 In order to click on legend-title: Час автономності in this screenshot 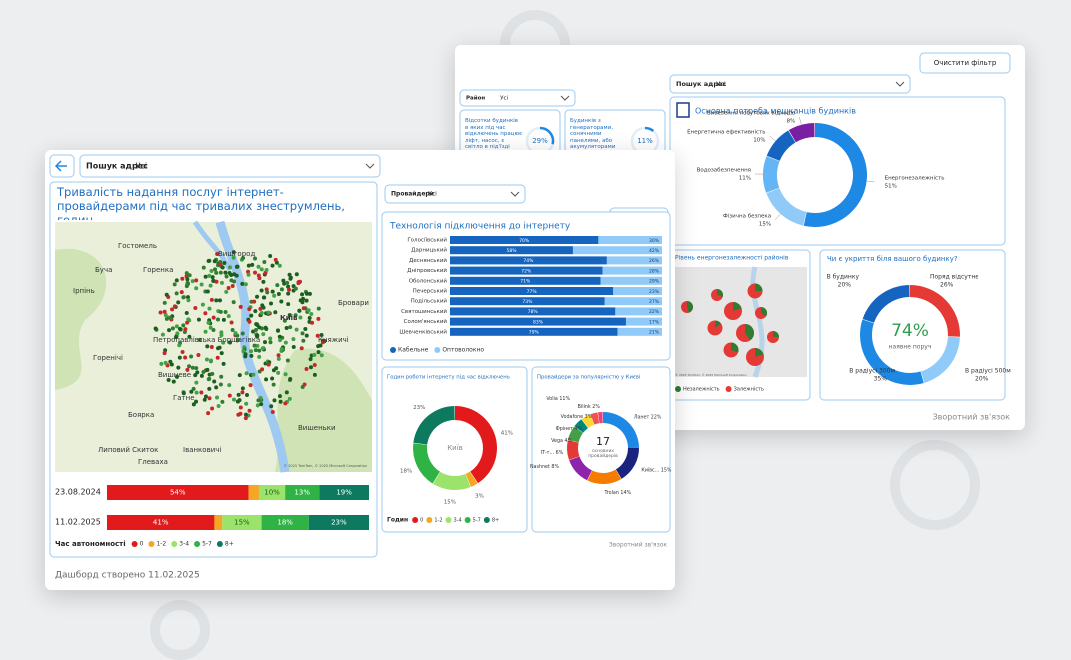, I will do `click(90, 544)`.